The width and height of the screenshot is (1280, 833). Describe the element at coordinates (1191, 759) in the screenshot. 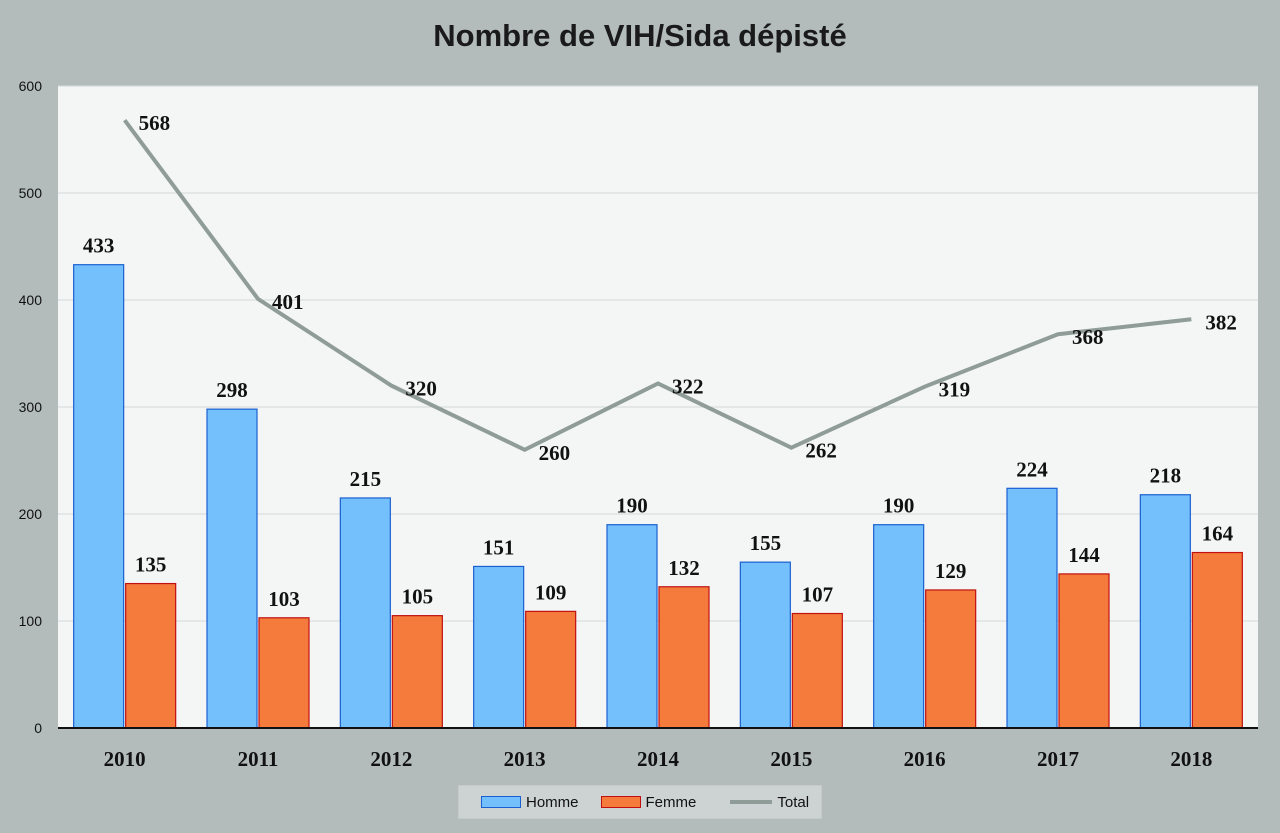

I see `x-tick-label: 2018` at that location.